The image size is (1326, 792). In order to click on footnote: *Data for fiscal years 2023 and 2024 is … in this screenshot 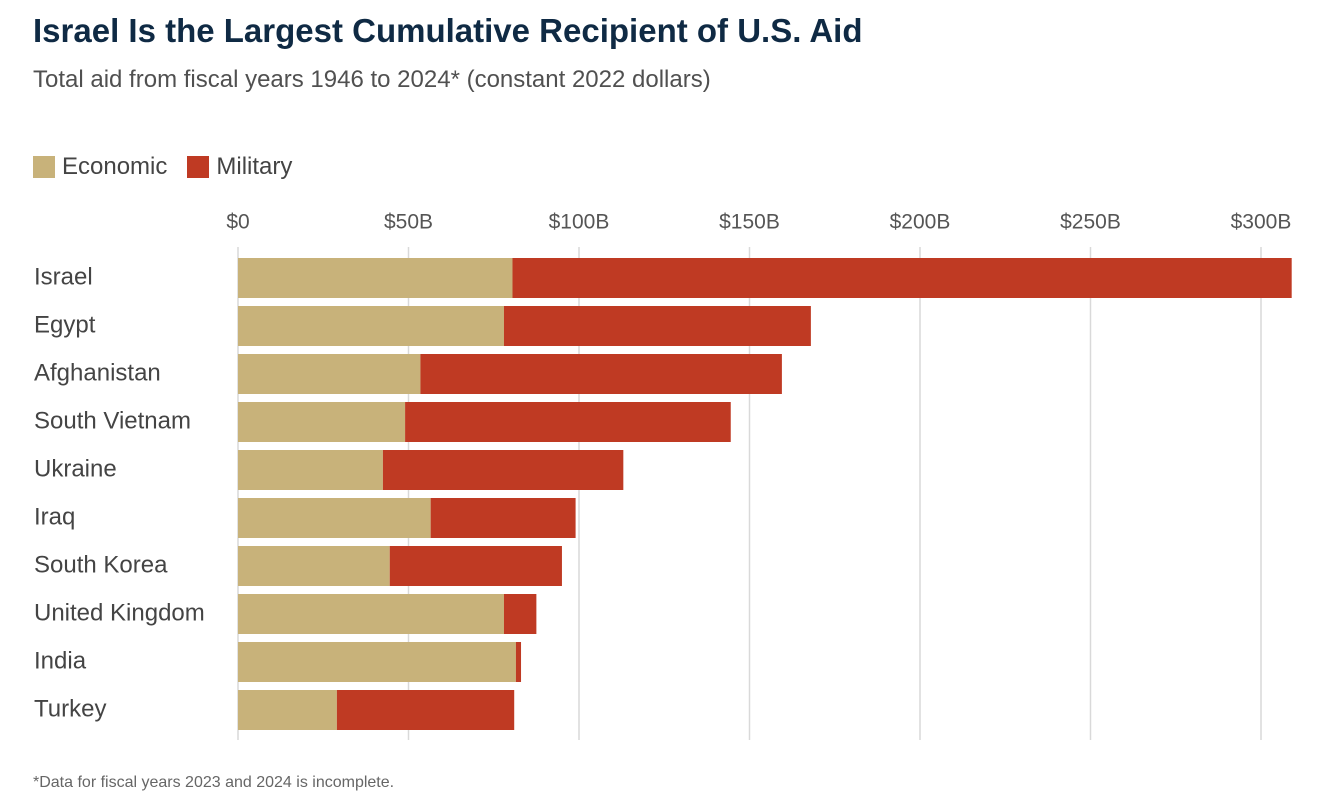, I will do `click(214, 782)`.